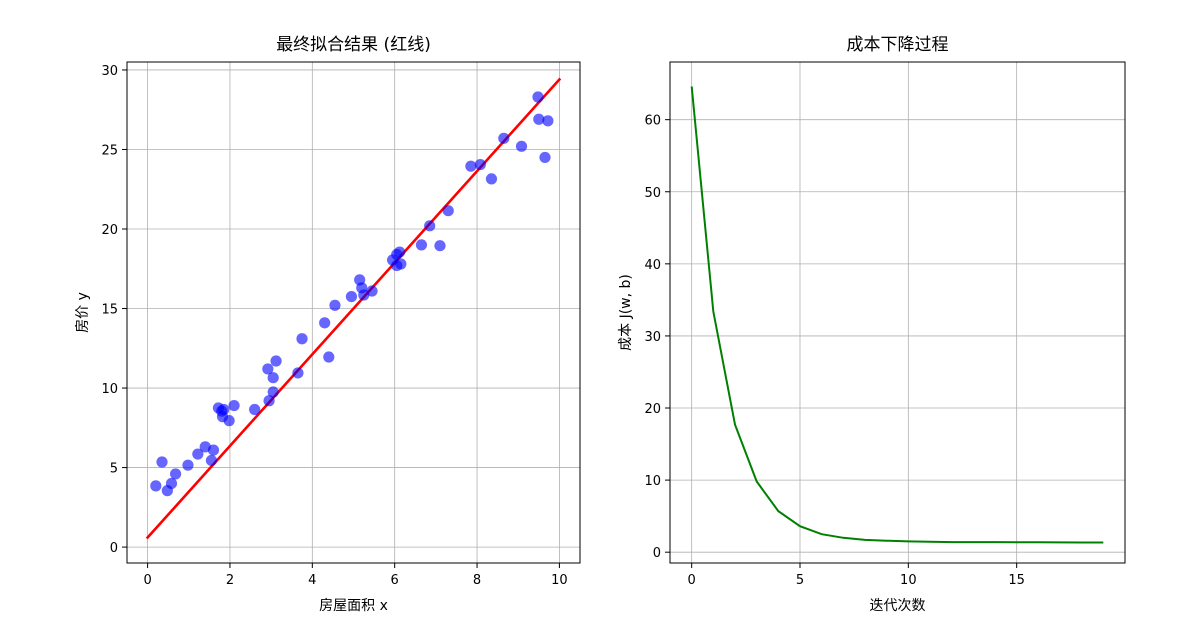  Describe the element at coordinates (395, 580) in the screenshot. I see `x-tick-label: 6` at that location.